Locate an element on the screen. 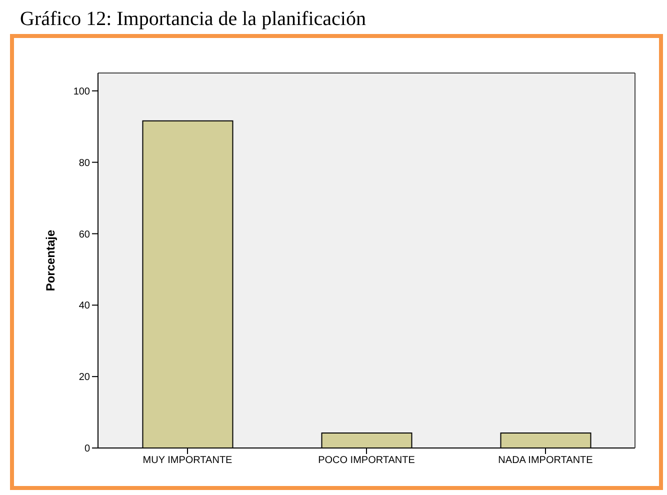 The width and height of the screenshot is (667, 495). y-tick-label: 60 is located at coordinates (84, 234).